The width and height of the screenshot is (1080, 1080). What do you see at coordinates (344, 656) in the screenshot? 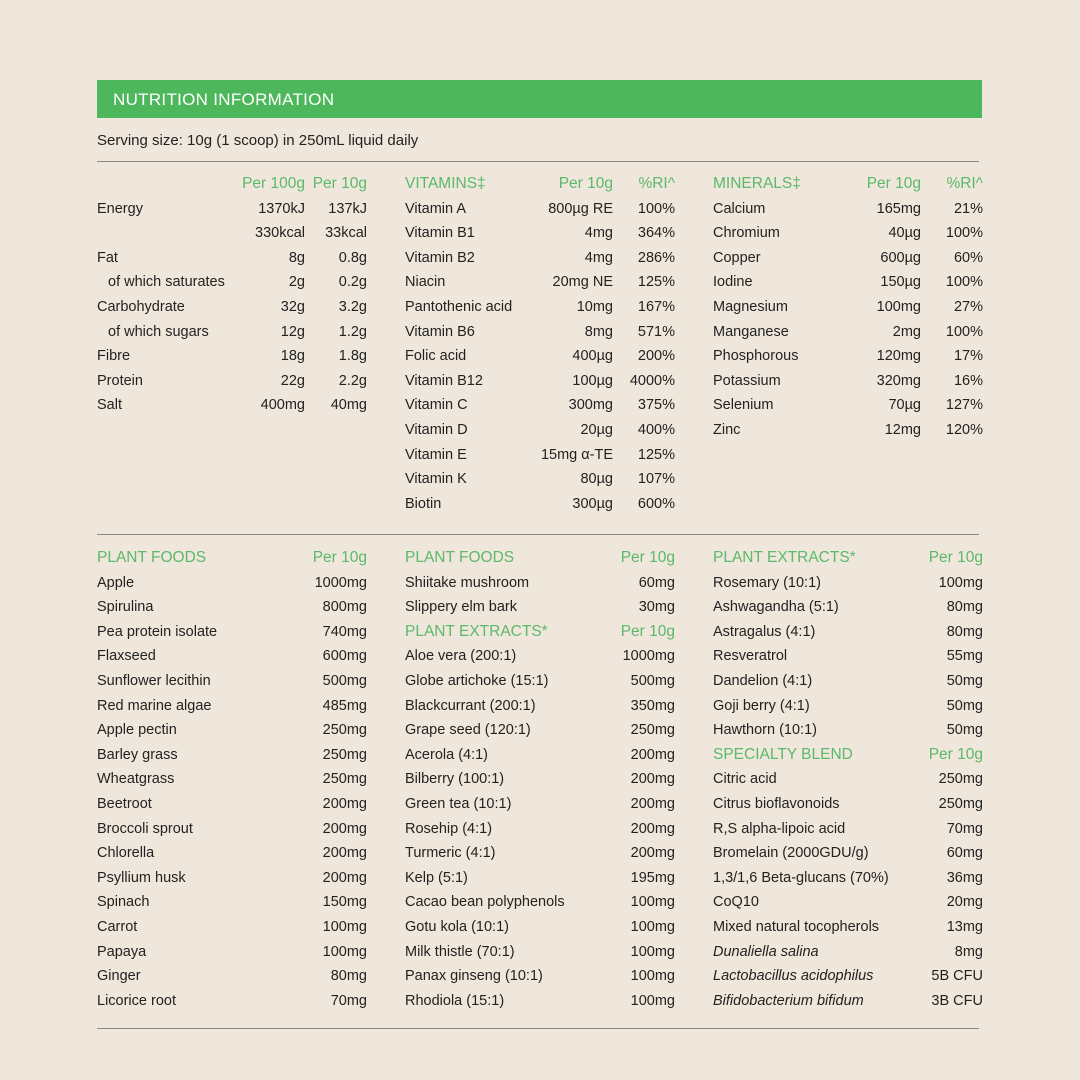
I see `ingredient-amount: 600mg` at bounding box center [344, 656].